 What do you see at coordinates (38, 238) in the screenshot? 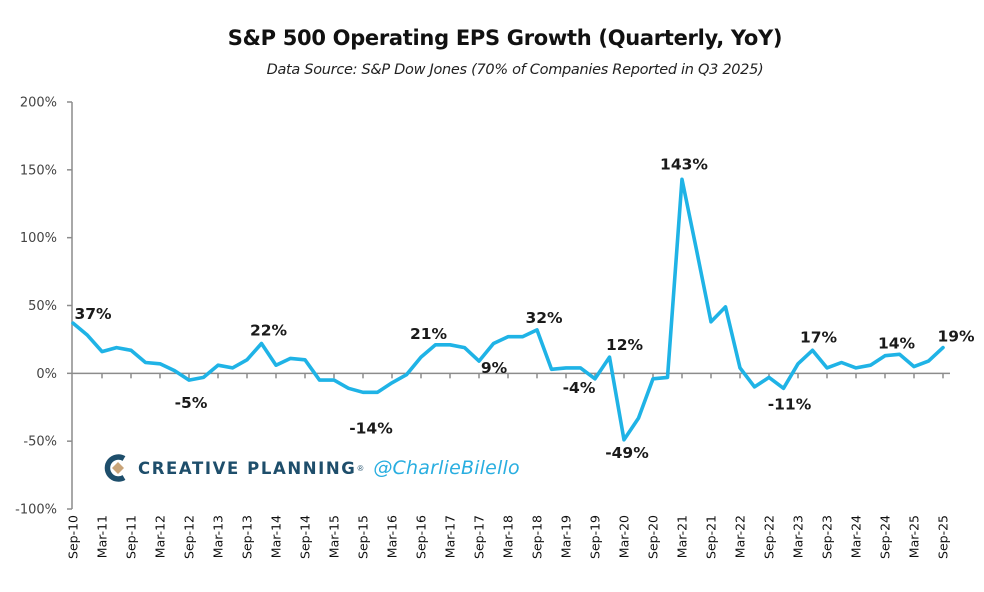
I see `y-tick-label: 100%` at bounding box center [38, 238].